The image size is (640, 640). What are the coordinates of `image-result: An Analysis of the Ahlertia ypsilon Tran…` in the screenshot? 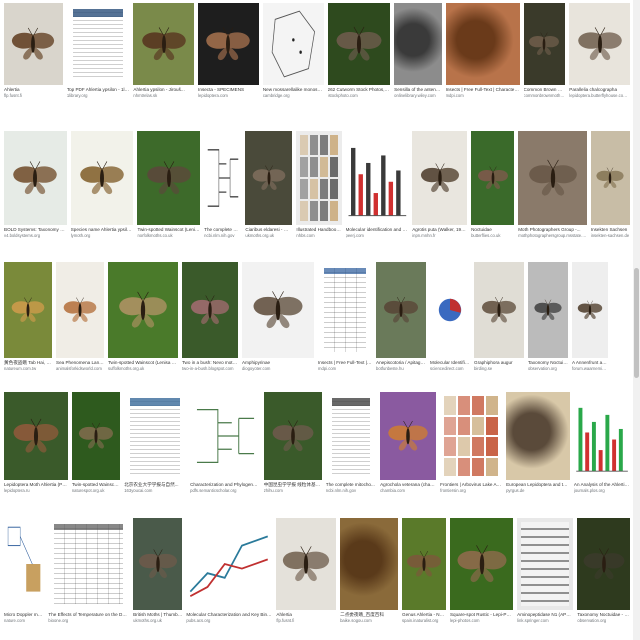 It's located at (602, 442).